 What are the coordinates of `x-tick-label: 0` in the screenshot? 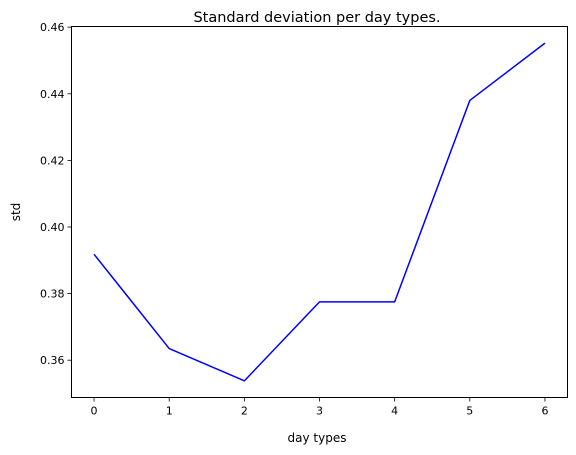 It's located at (94, 411).